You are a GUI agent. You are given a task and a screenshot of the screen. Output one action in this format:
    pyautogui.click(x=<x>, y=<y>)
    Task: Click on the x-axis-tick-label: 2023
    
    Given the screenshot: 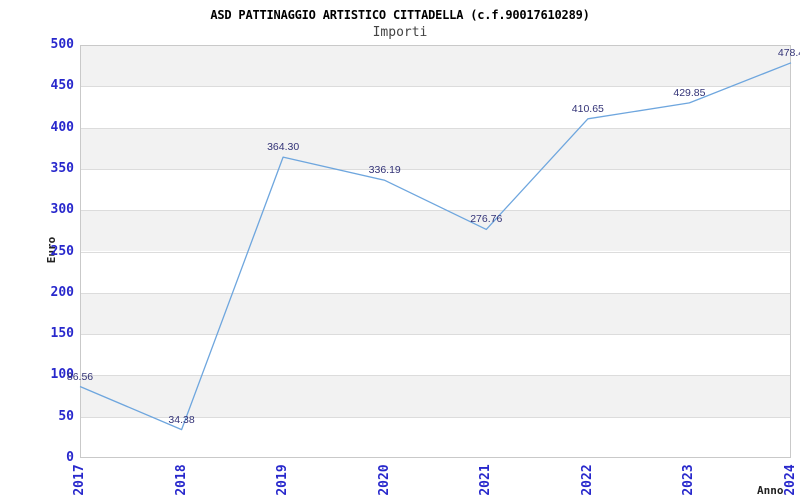 What is the action you would take?
    pyautogui.click(x=689, y=480)
    